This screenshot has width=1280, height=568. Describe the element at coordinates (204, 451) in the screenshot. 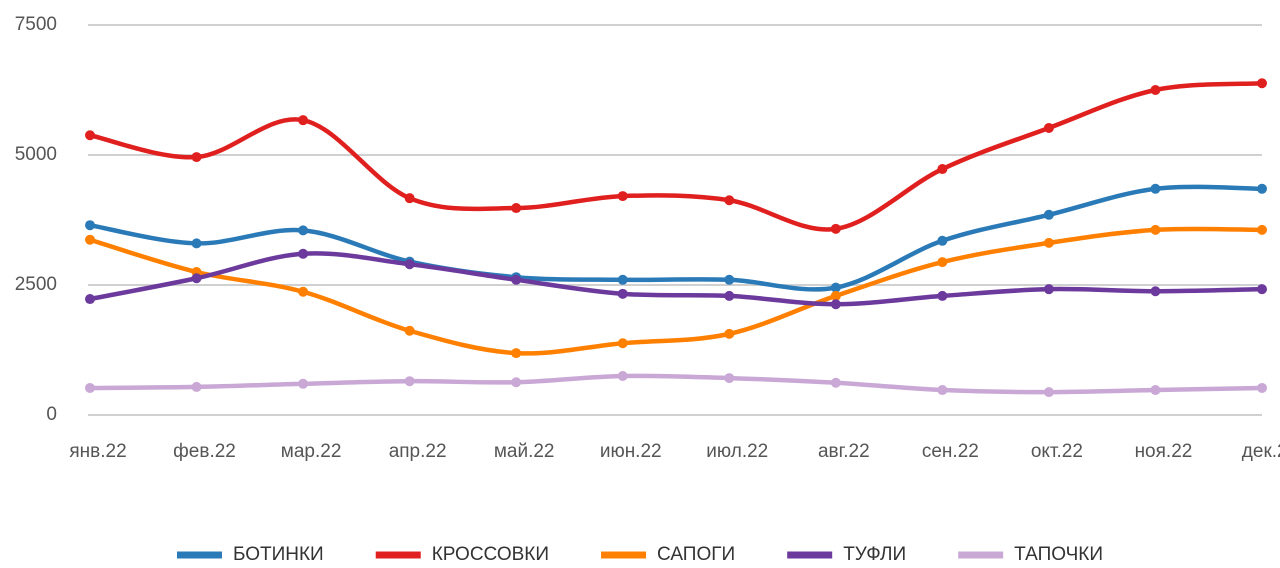

I see `x-tick-label: фев.22` at that location.